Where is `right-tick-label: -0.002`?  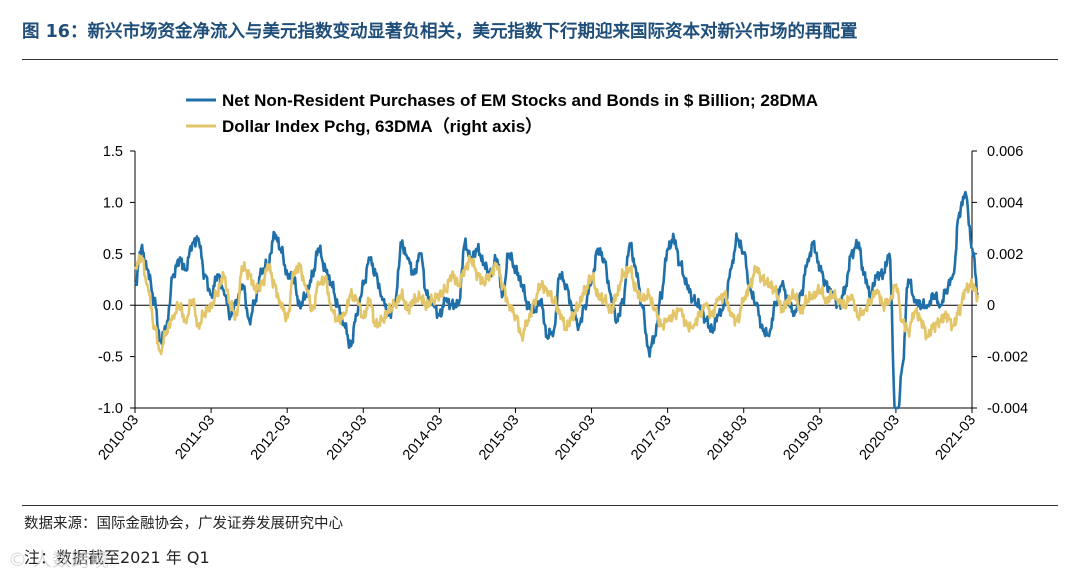 right-tick-label: -0.002 is located at coordinates (1007, 358).